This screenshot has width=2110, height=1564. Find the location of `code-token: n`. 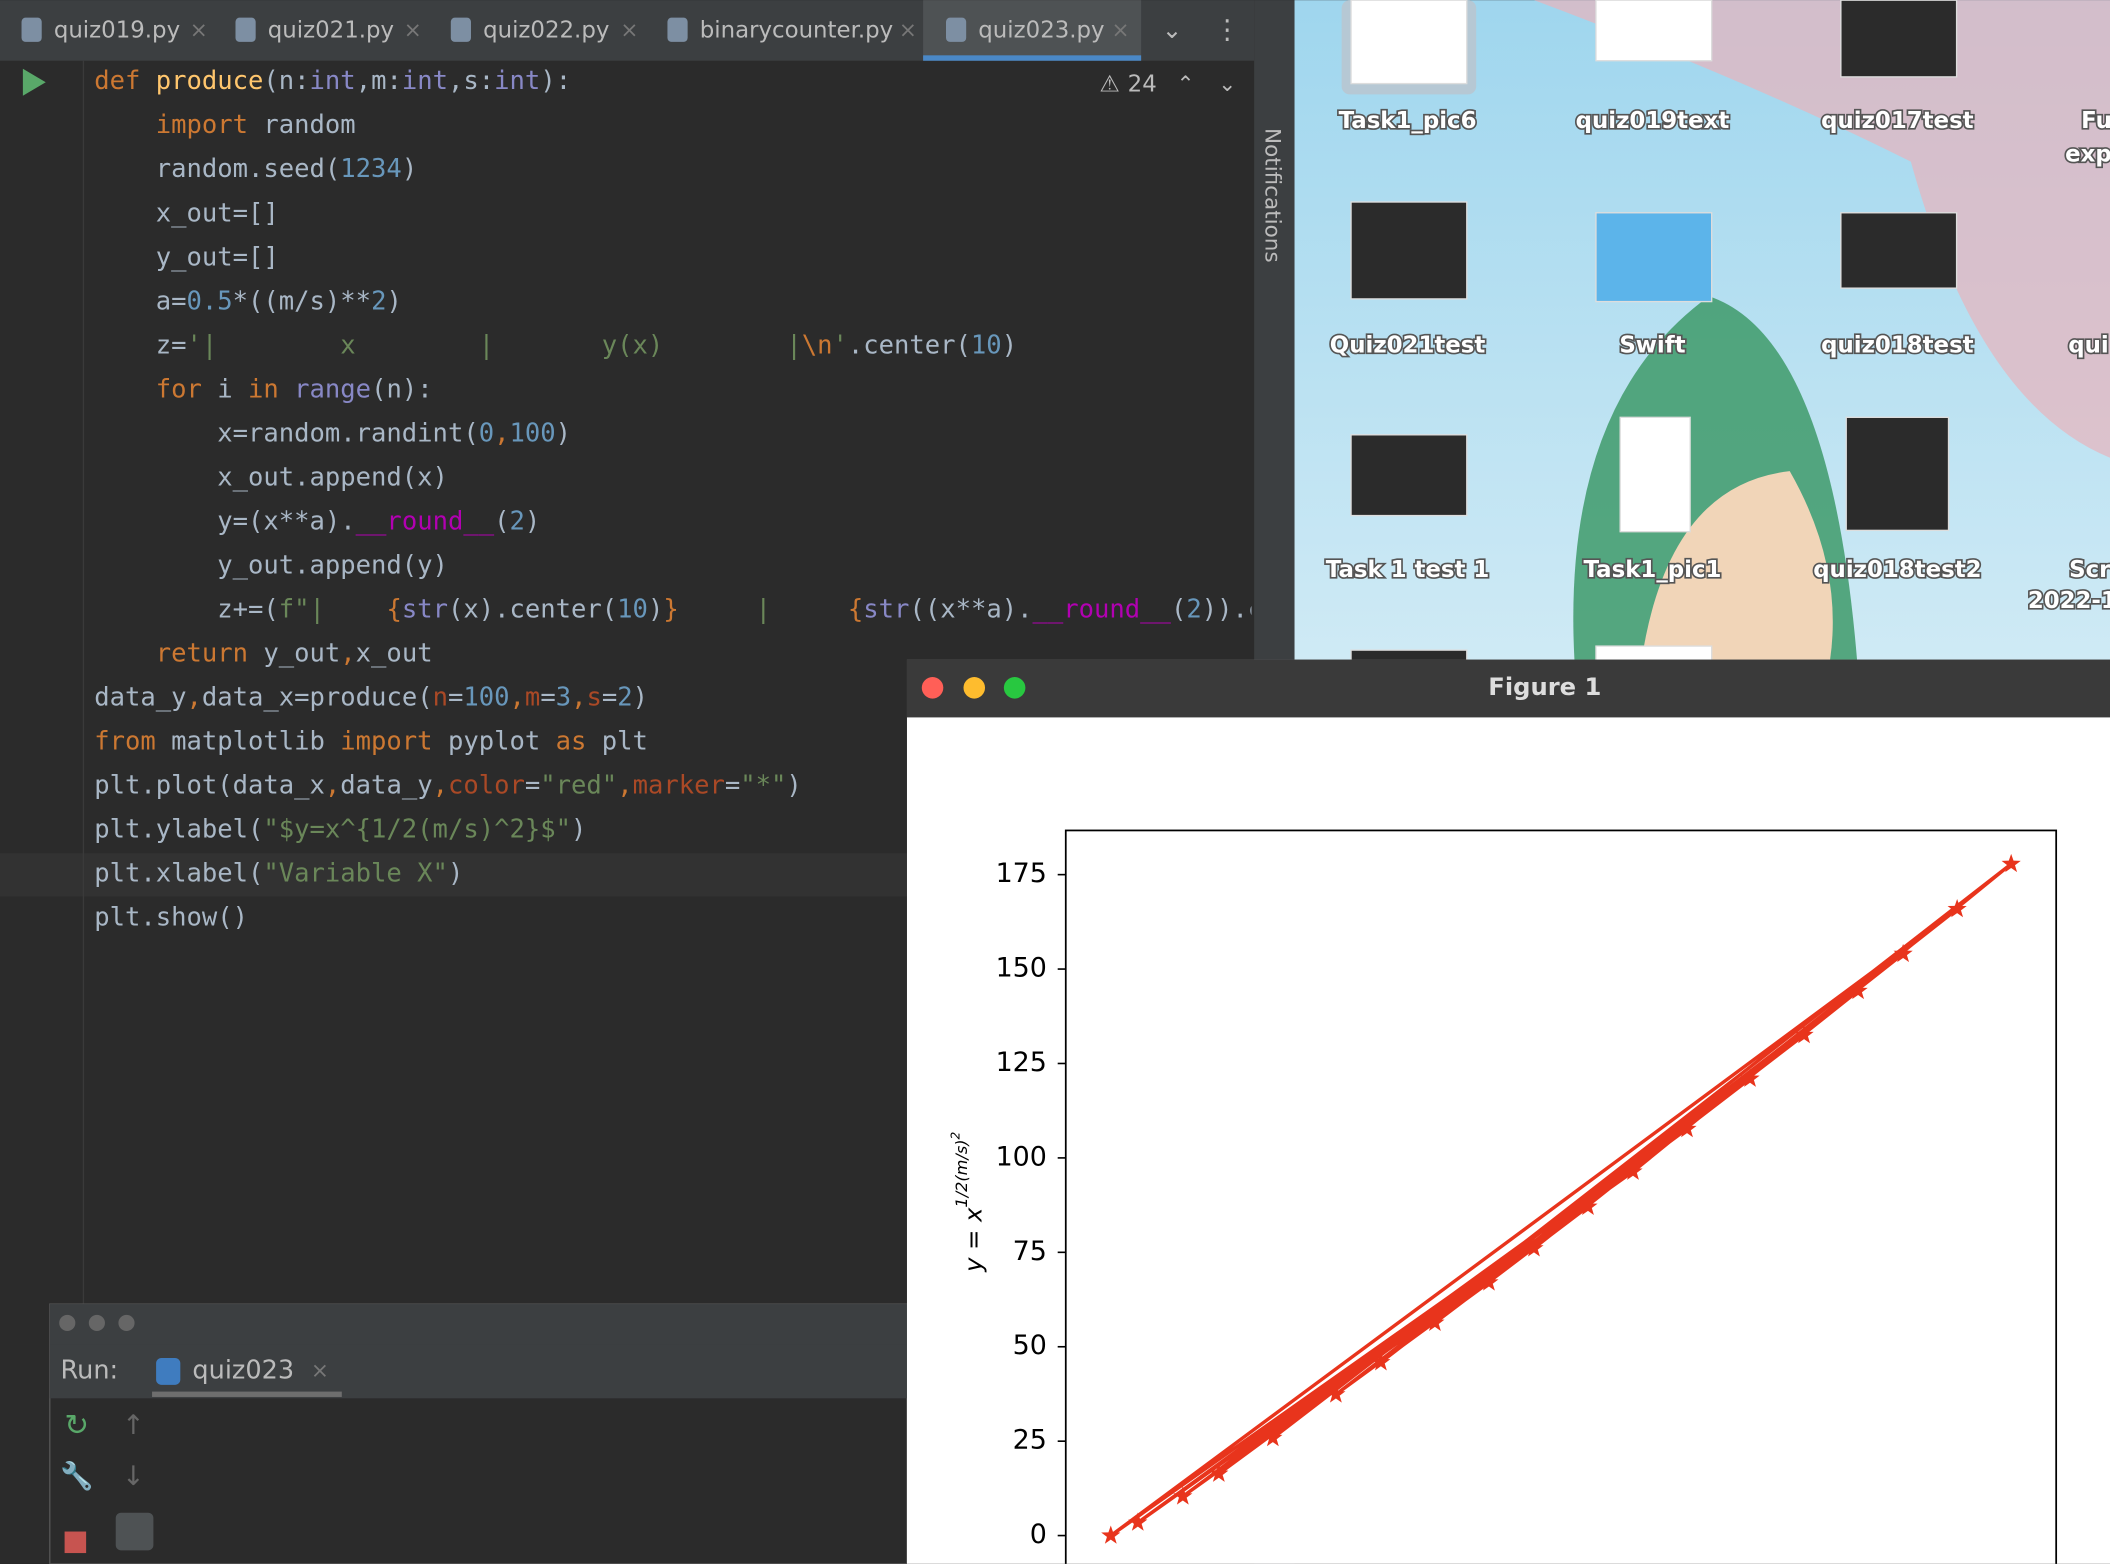

code-token: n is located at coordinates (440, 697).